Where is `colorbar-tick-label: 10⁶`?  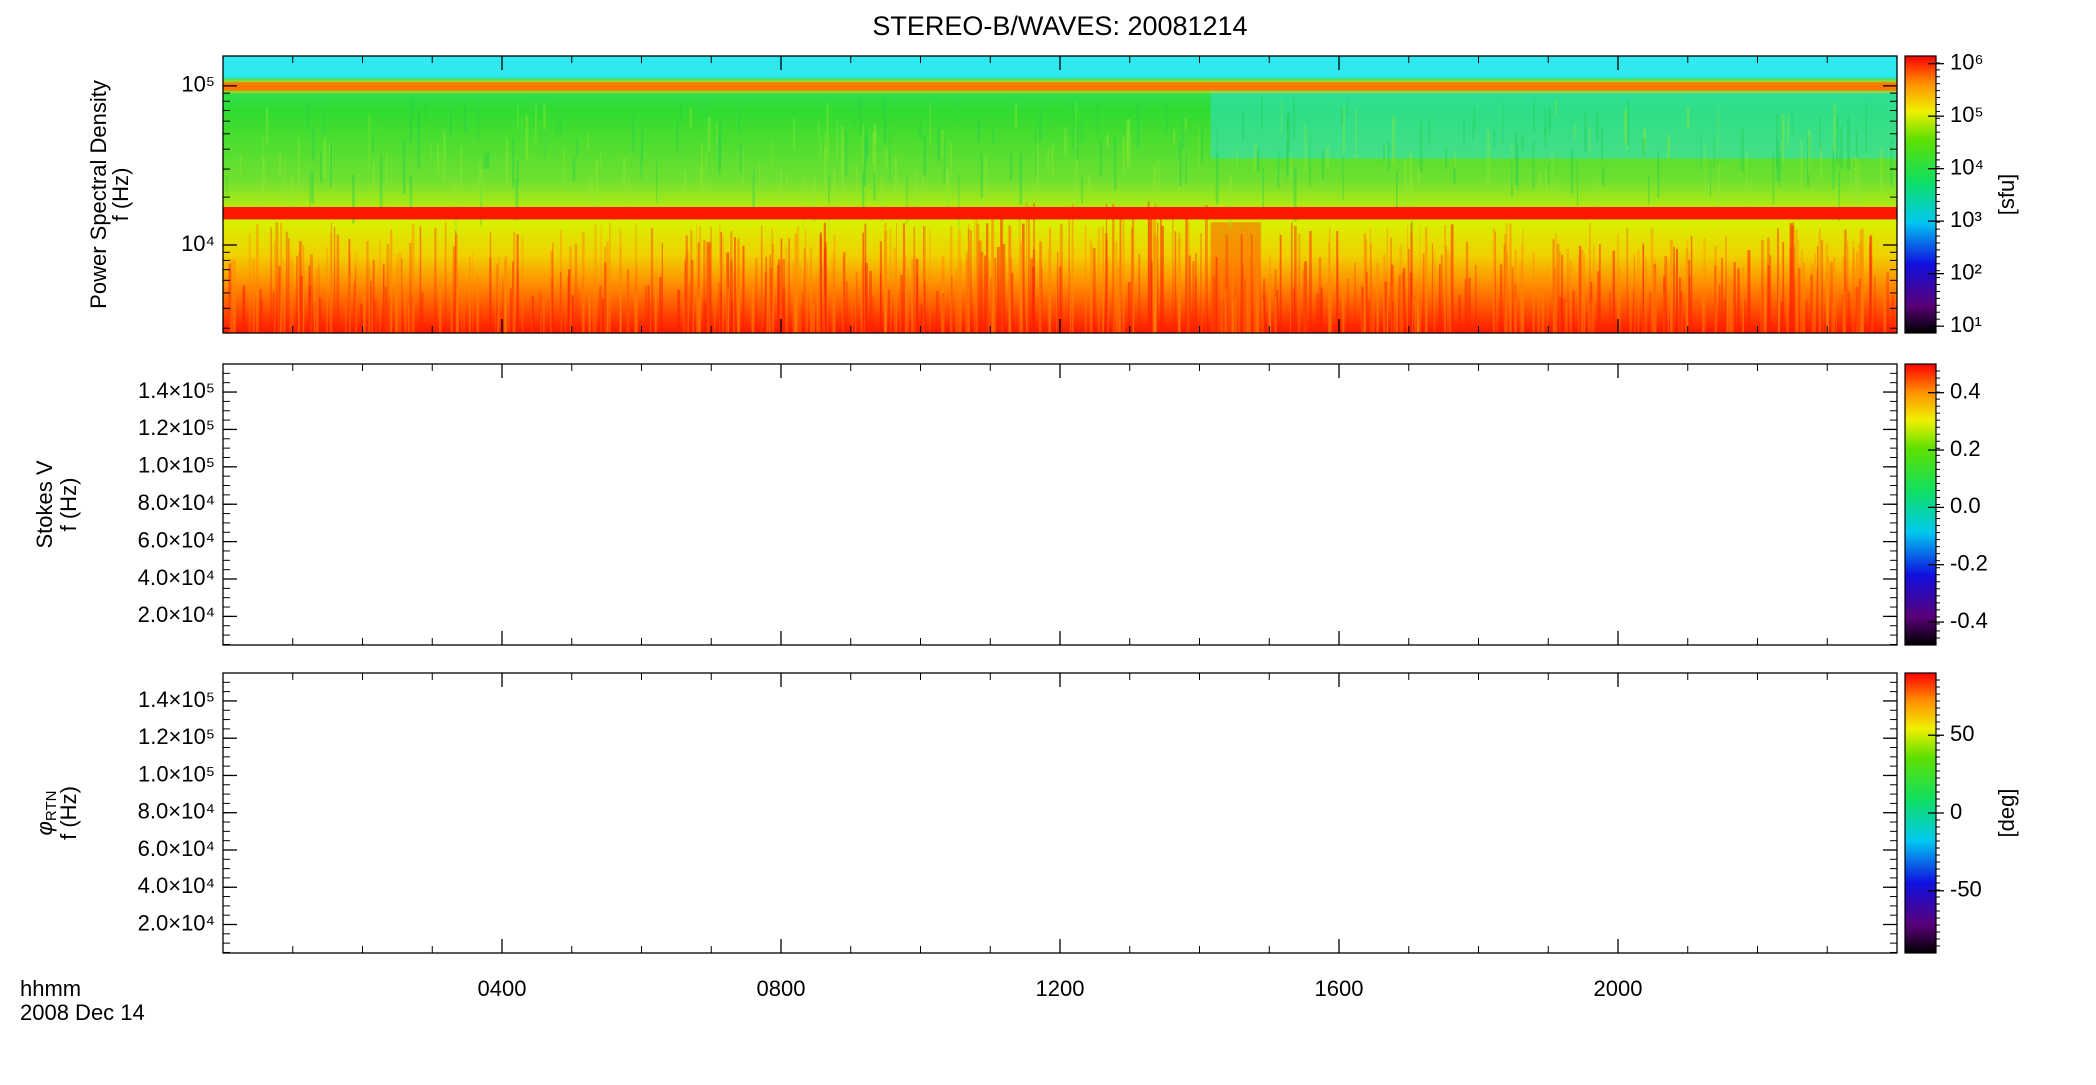
colorbar-tick-label: 10⁶ is located at coordinates (1967, 61).